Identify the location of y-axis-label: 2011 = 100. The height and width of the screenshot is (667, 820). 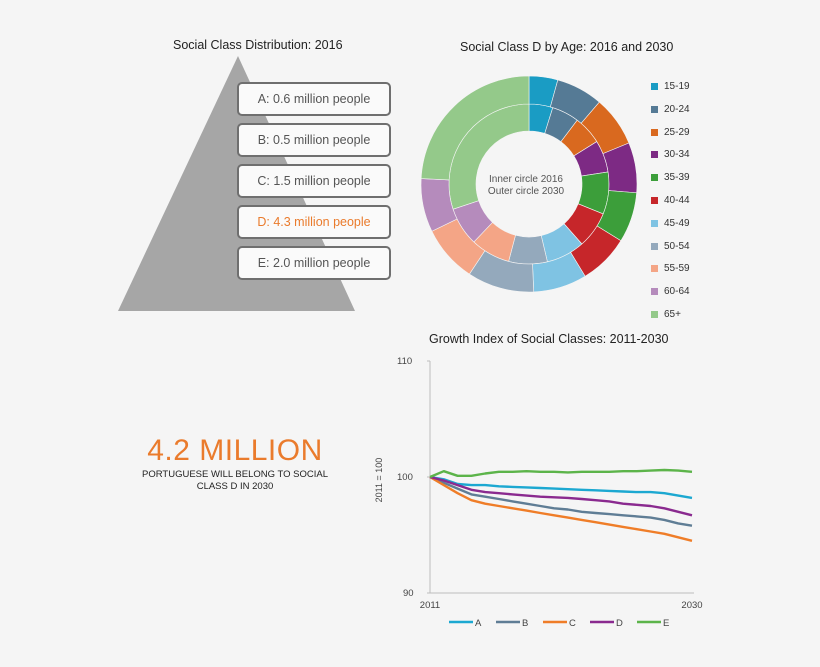
(379, 480).